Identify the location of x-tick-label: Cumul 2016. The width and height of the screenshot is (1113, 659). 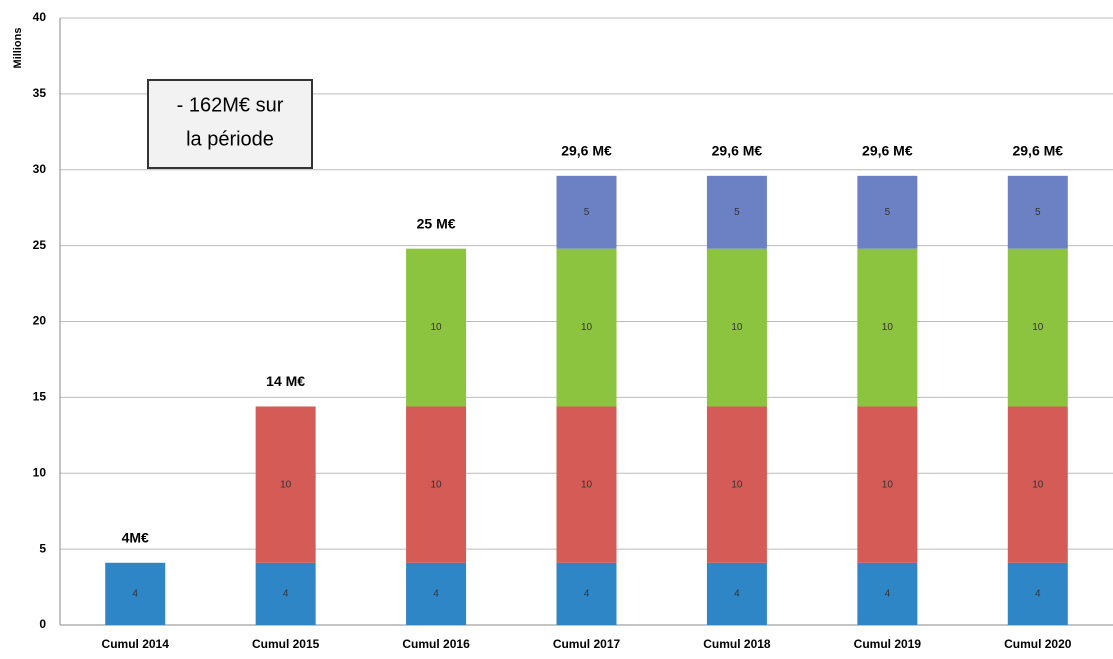
(436, 644).